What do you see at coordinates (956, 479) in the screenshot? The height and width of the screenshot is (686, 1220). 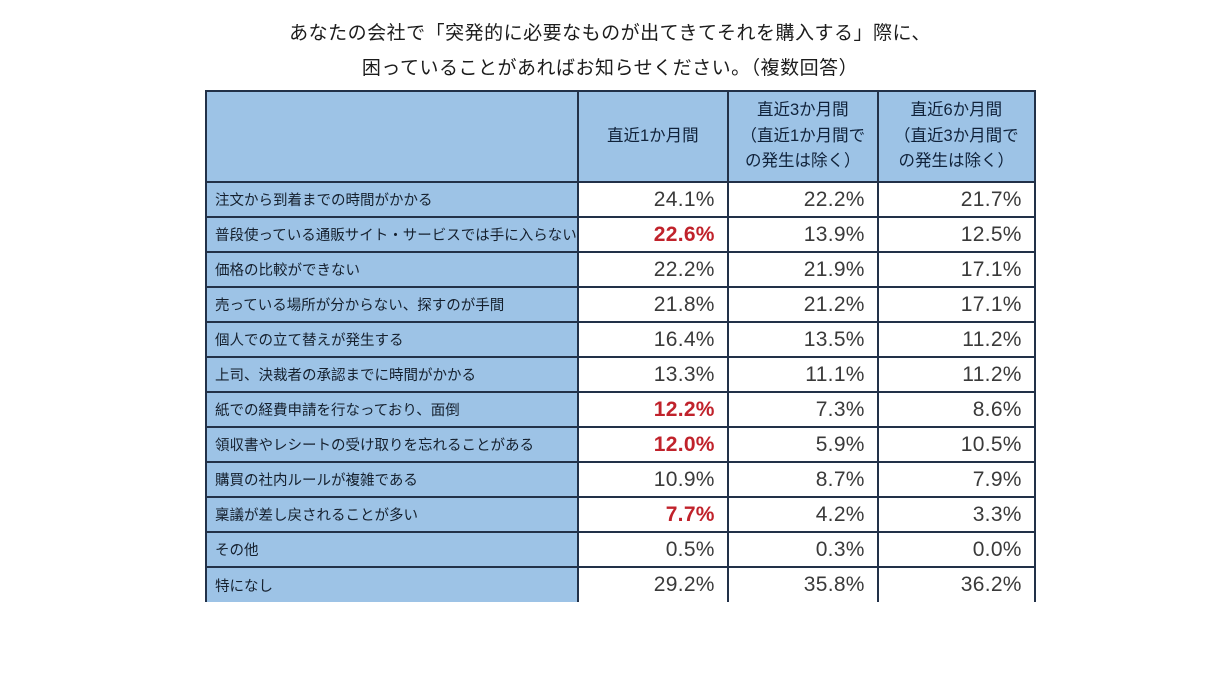 I see `value-cell: 7.9%` at bounding box center [956, 479].